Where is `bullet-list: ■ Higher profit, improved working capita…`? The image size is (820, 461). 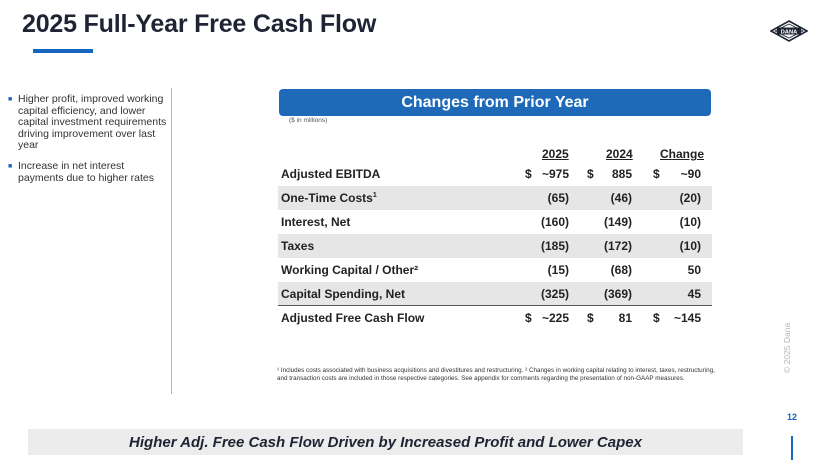 bullet-list: ■ Higher profit, improved working capita… is located at coordinates (89, 143).